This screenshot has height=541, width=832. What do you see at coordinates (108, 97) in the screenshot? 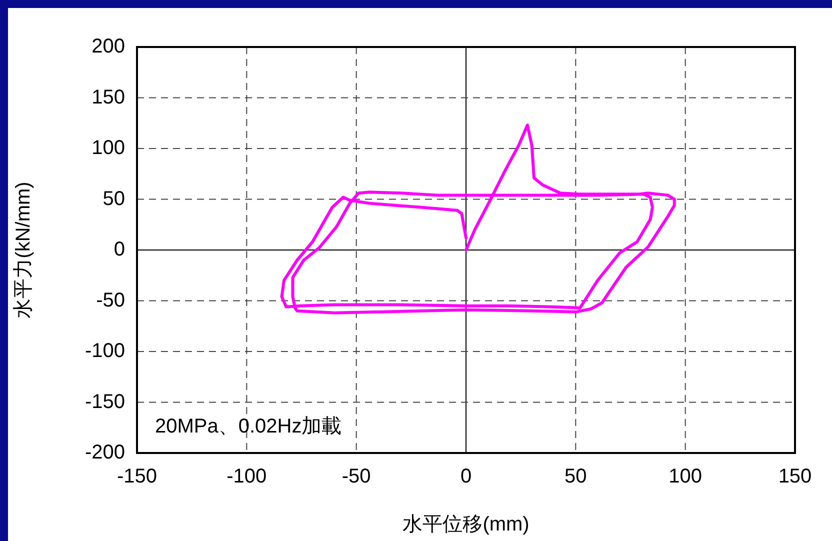
I see `y-tick-label: 150` at bounding box center [108, 97].